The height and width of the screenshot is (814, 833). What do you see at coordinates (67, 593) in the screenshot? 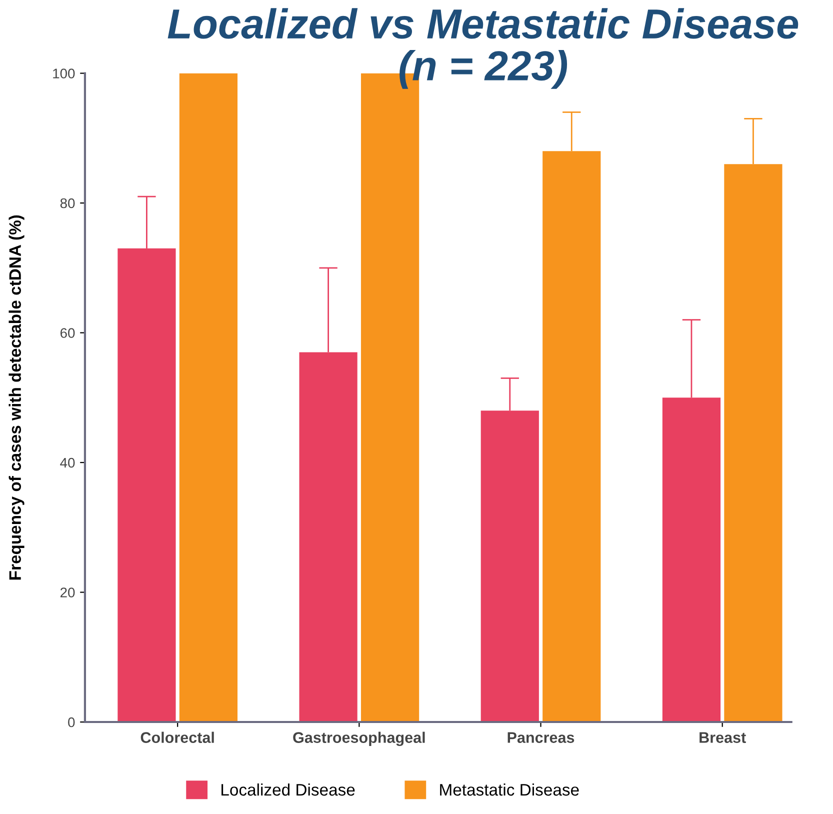
I see `y-tick-label: 20` at bounding box center [67, 593].